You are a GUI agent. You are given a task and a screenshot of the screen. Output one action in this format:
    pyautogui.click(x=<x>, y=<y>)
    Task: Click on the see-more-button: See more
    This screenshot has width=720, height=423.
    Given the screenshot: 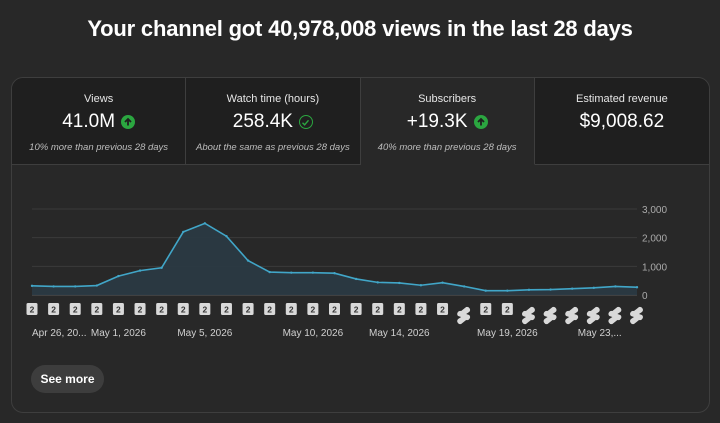 What is the action you would take?
    pyautogui.click(x=67, y=379)
    